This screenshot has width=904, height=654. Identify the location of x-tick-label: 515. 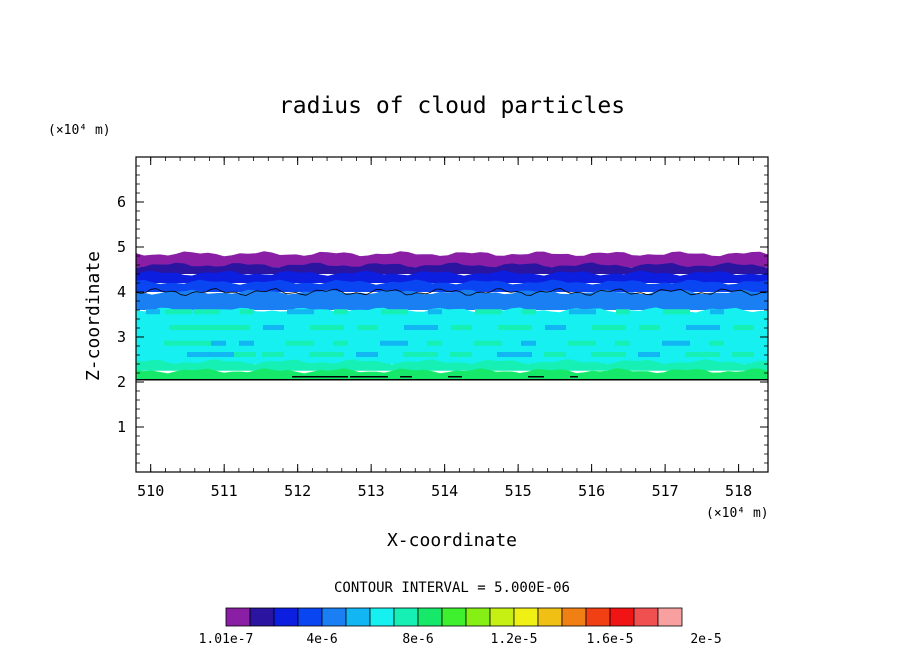
(518, 491).